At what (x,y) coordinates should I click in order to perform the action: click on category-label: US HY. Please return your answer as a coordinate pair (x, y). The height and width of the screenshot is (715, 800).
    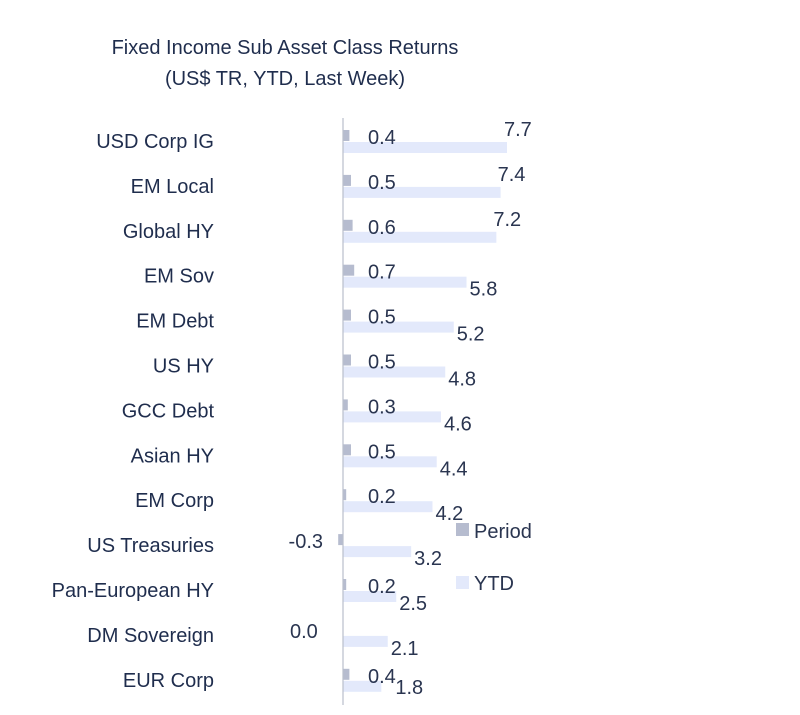
    Looking at the image, I should click on (183, 367).